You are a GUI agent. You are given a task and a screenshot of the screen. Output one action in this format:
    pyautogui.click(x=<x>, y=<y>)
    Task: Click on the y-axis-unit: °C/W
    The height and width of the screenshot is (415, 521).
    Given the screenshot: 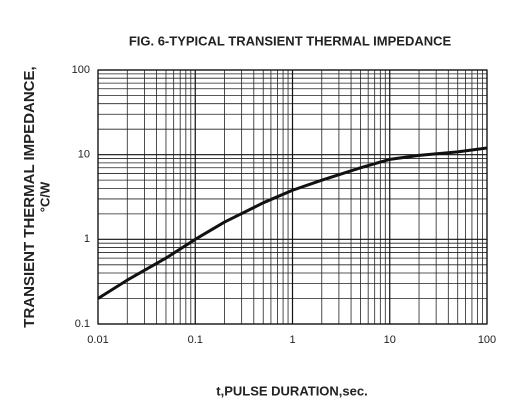 What is the action you would take?
    pyautogui.click(x=44, y=196)
    